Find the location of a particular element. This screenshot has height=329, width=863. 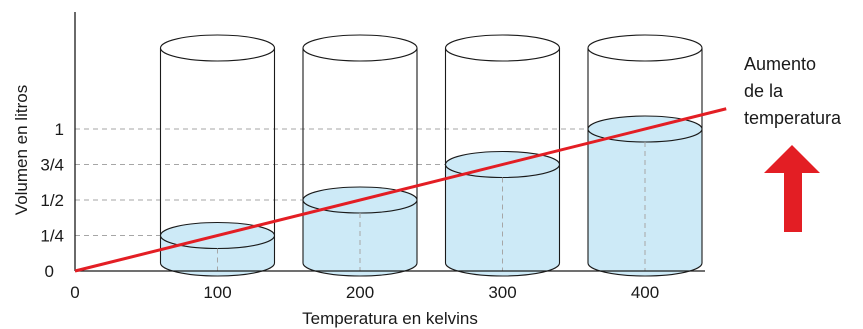

annotation-line-2: de la is located at coordinates (764, 91).